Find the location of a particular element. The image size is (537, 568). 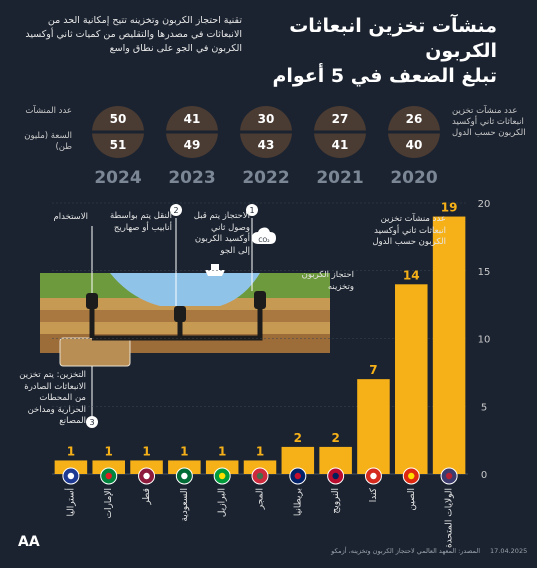

ccs-label: احتجاز الكربون وتخزينه is located at coordinates (327, 281).